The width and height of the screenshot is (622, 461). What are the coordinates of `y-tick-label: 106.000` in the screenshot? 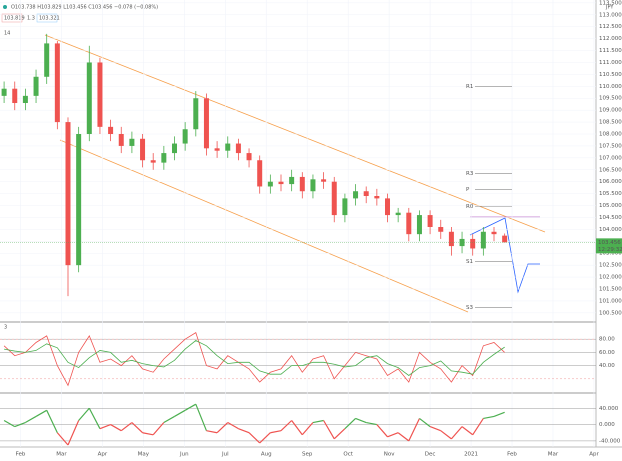 It's located at (610, 182).